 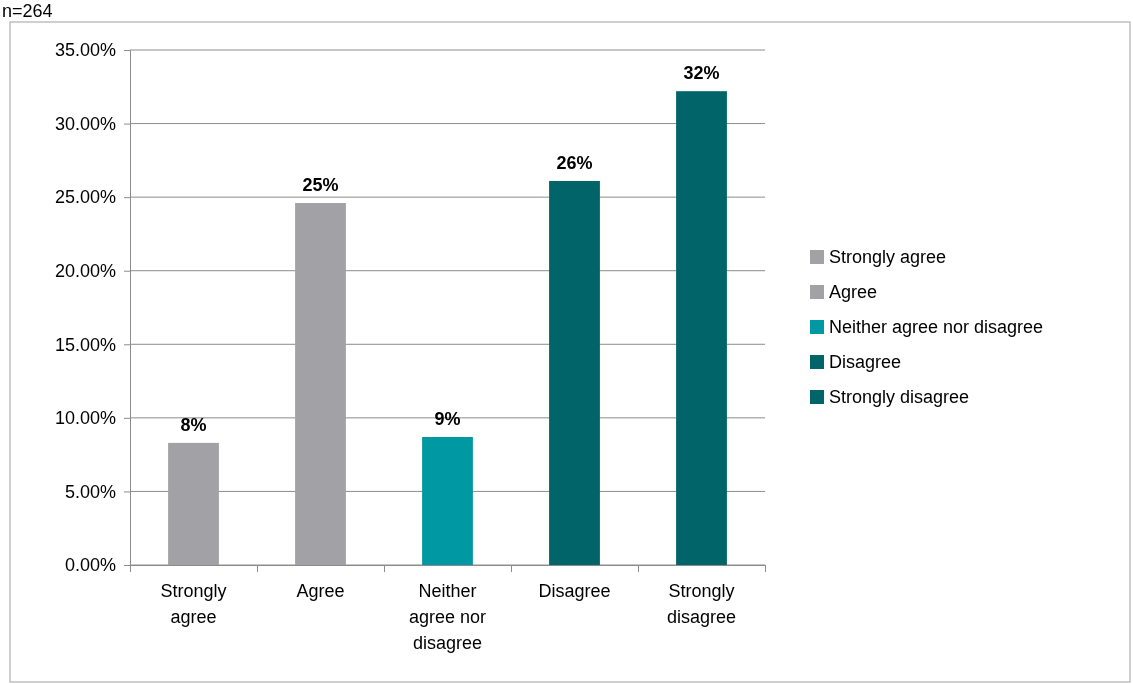 What do you see at coordinates (193, 424) in the screenshot?
I see `data-label: 8%` at bounding box center [193, 424].